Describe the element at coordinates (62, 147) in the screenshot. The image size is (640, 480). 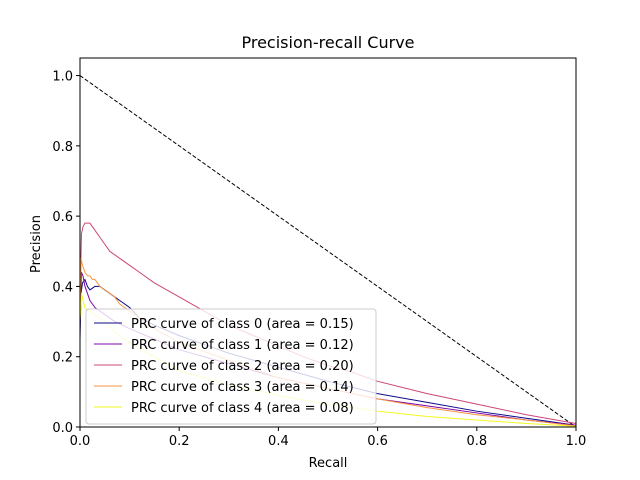
I see `y-tick-label: 0.8` at that location.